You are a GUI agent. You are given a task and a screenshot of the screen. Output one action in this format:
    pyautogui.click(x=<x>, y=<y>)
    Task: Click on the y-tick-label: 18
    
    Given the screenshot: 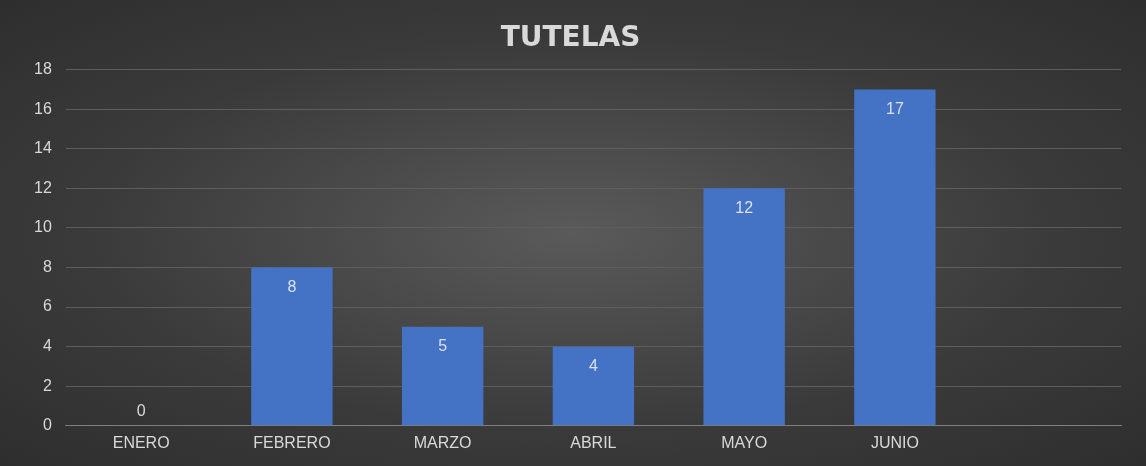 What is the action you would take?
    pyautogui.click(x=43, y=69)
    